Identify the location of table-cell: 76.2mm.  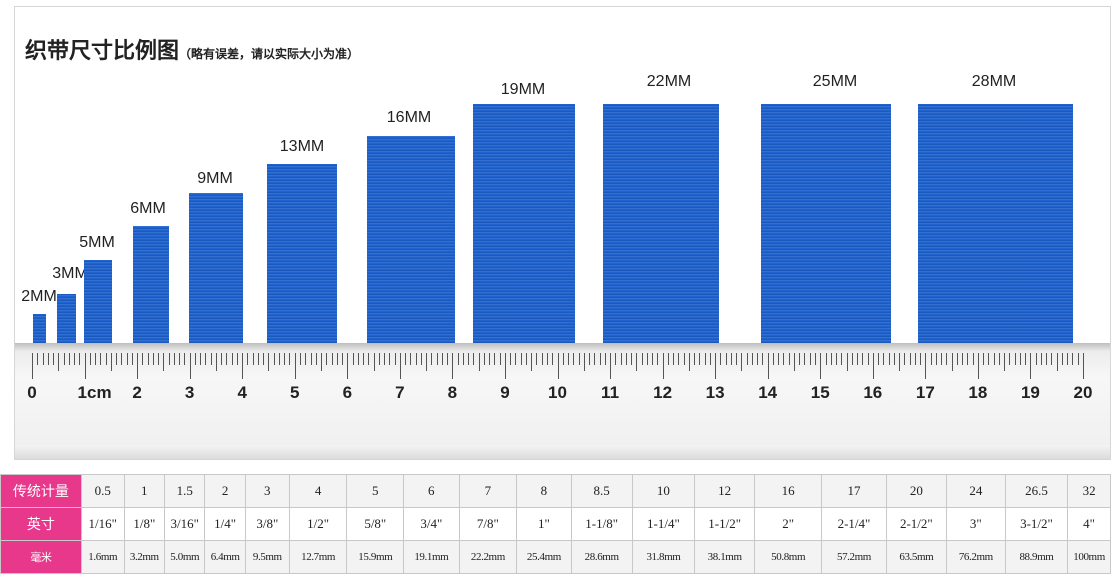
(975, 557).